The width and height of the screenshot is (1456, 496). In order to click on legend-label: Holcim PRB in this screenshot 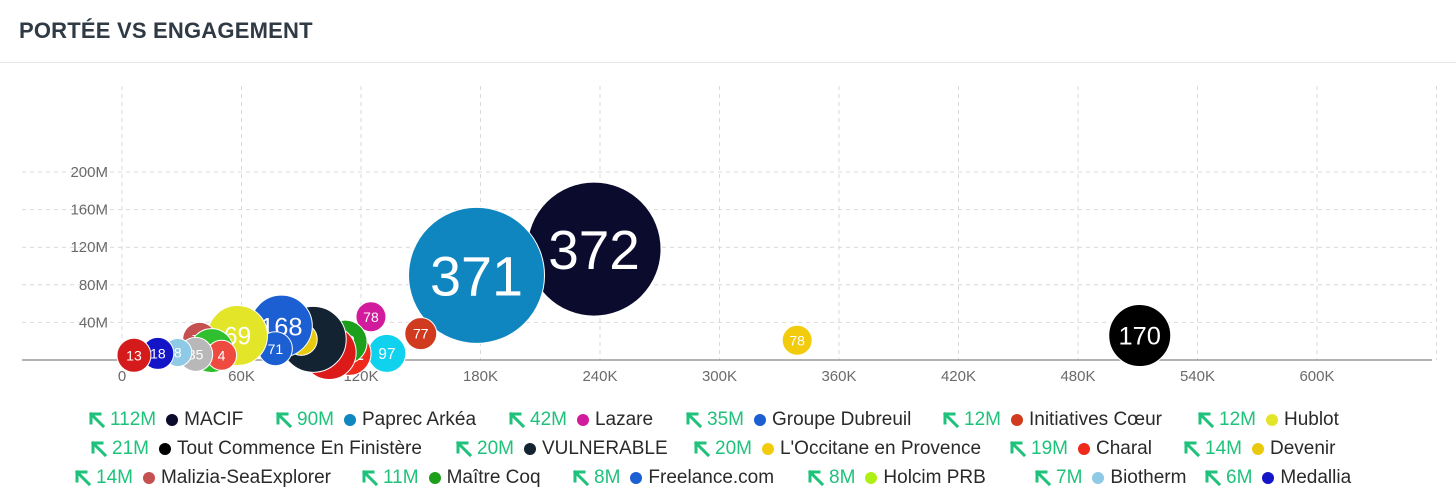, I will do `click(934, 477)`.